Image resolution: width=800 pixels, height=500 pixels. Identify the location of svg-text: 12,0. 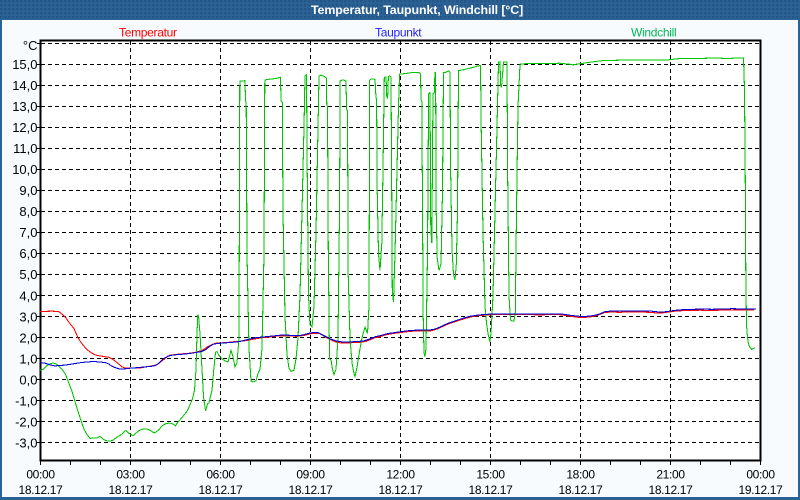
(24, 127).